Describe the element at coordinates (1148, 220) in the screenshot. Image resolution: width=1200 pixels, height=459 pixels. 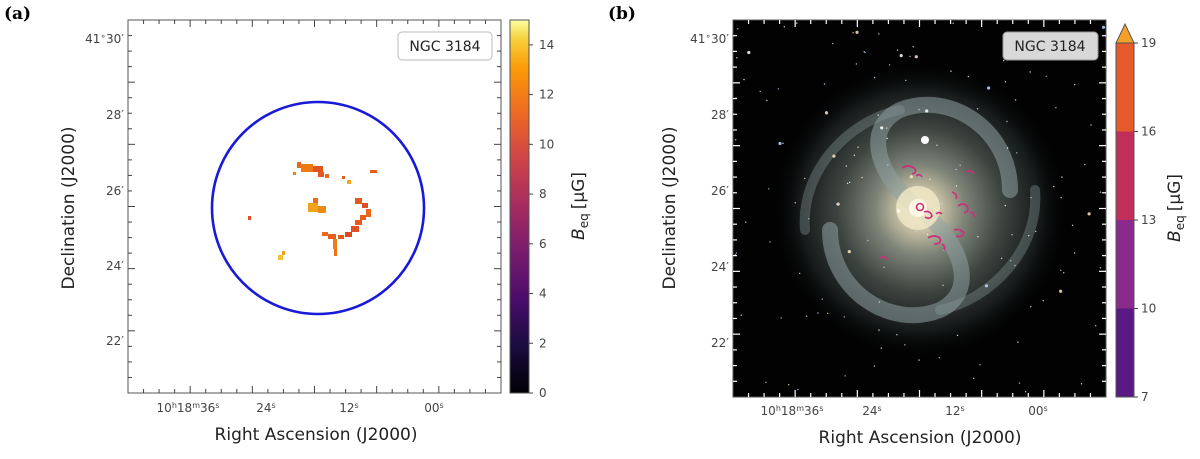
I see `colorbar-tick-label: 13` at that location.